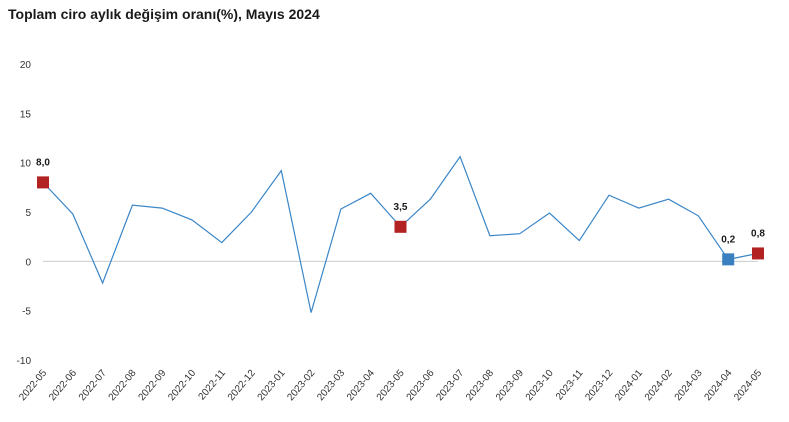  Describe the element at coordinates (450, 386) in the screenshot. I see `x-tick-label: 2023-07` at that location.